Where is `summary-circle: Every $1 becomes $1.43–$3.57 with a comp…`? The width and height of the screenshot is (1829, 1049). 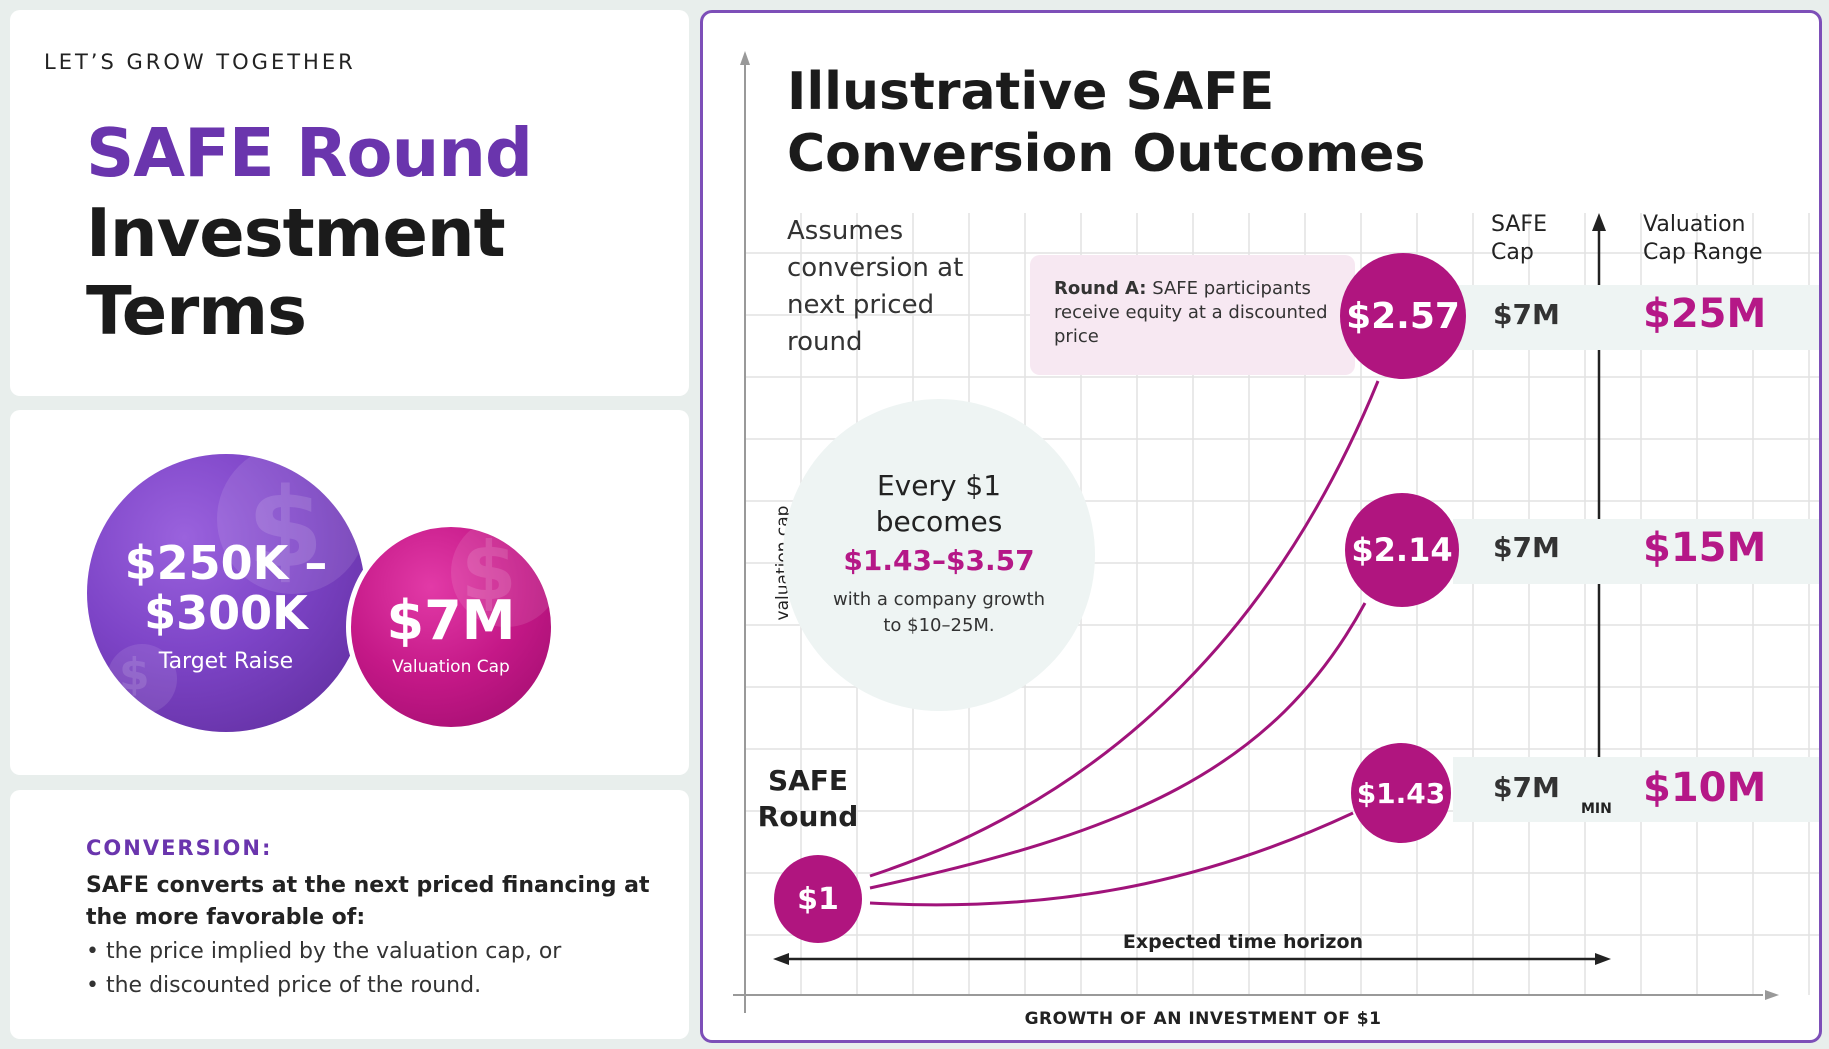
summary-circle: Every $1 becomes $1.43–$3.57 with a comp… is located at coordinates (939, 555).